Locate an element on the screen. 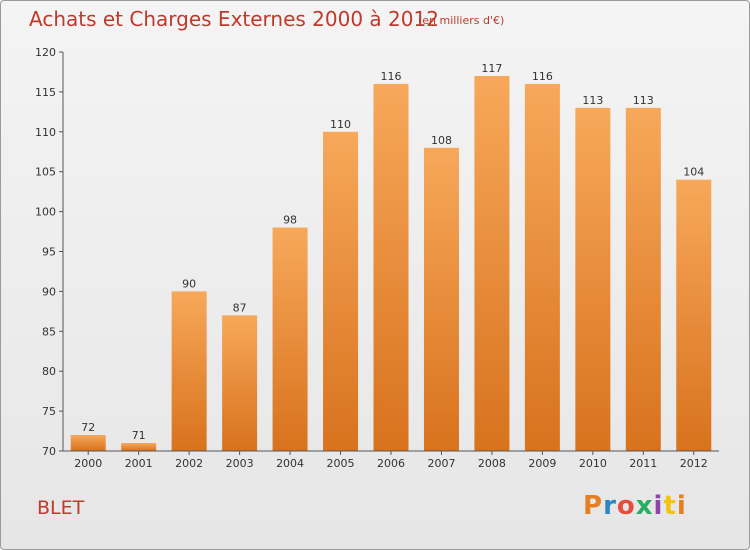 The height and width of the screenshot is (550, 750). x-tick-label-2004: 2004 is located at coordinates (290, 463).